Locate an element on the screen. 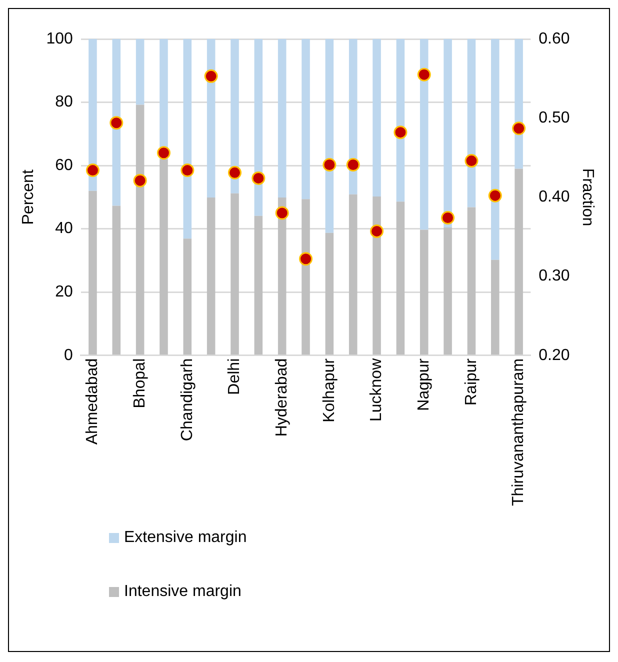 The height and width of the screenshot is (662, 618). y-tick-label: 100 is located at coordinates (59, 39).